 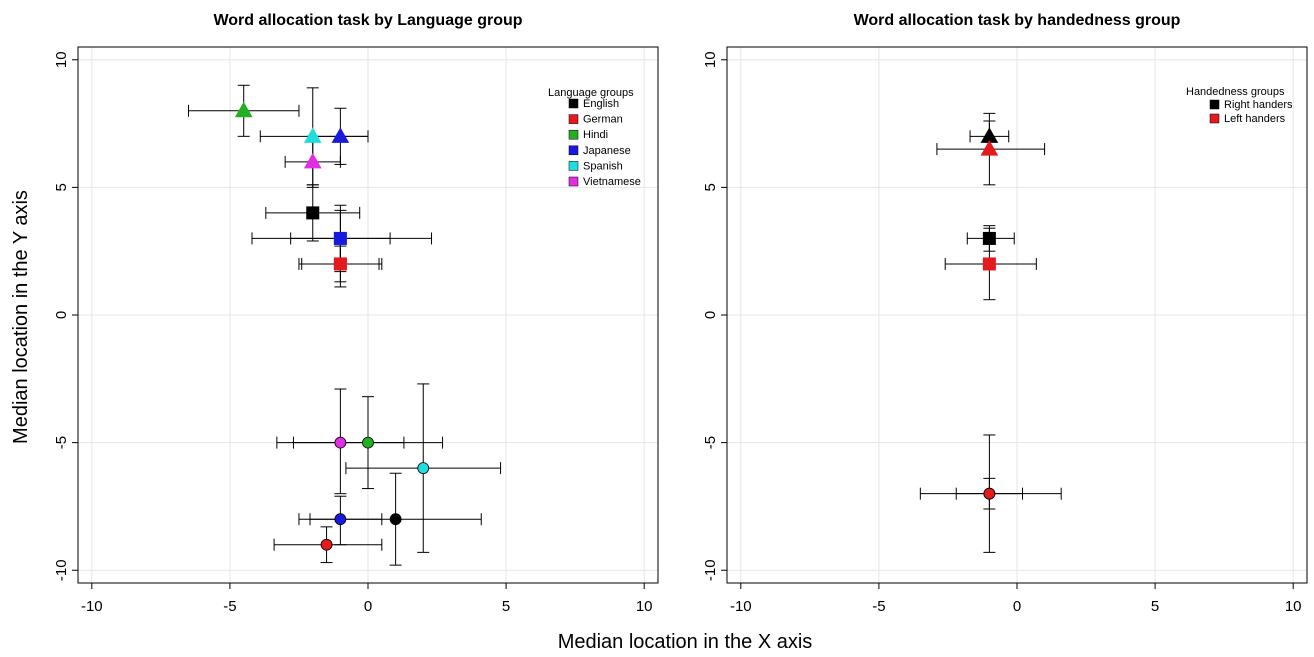 What do you see at coordinates (340, 519) in the screenshot?
I see `point-circle-japanese` at bounding box center [340, 519].